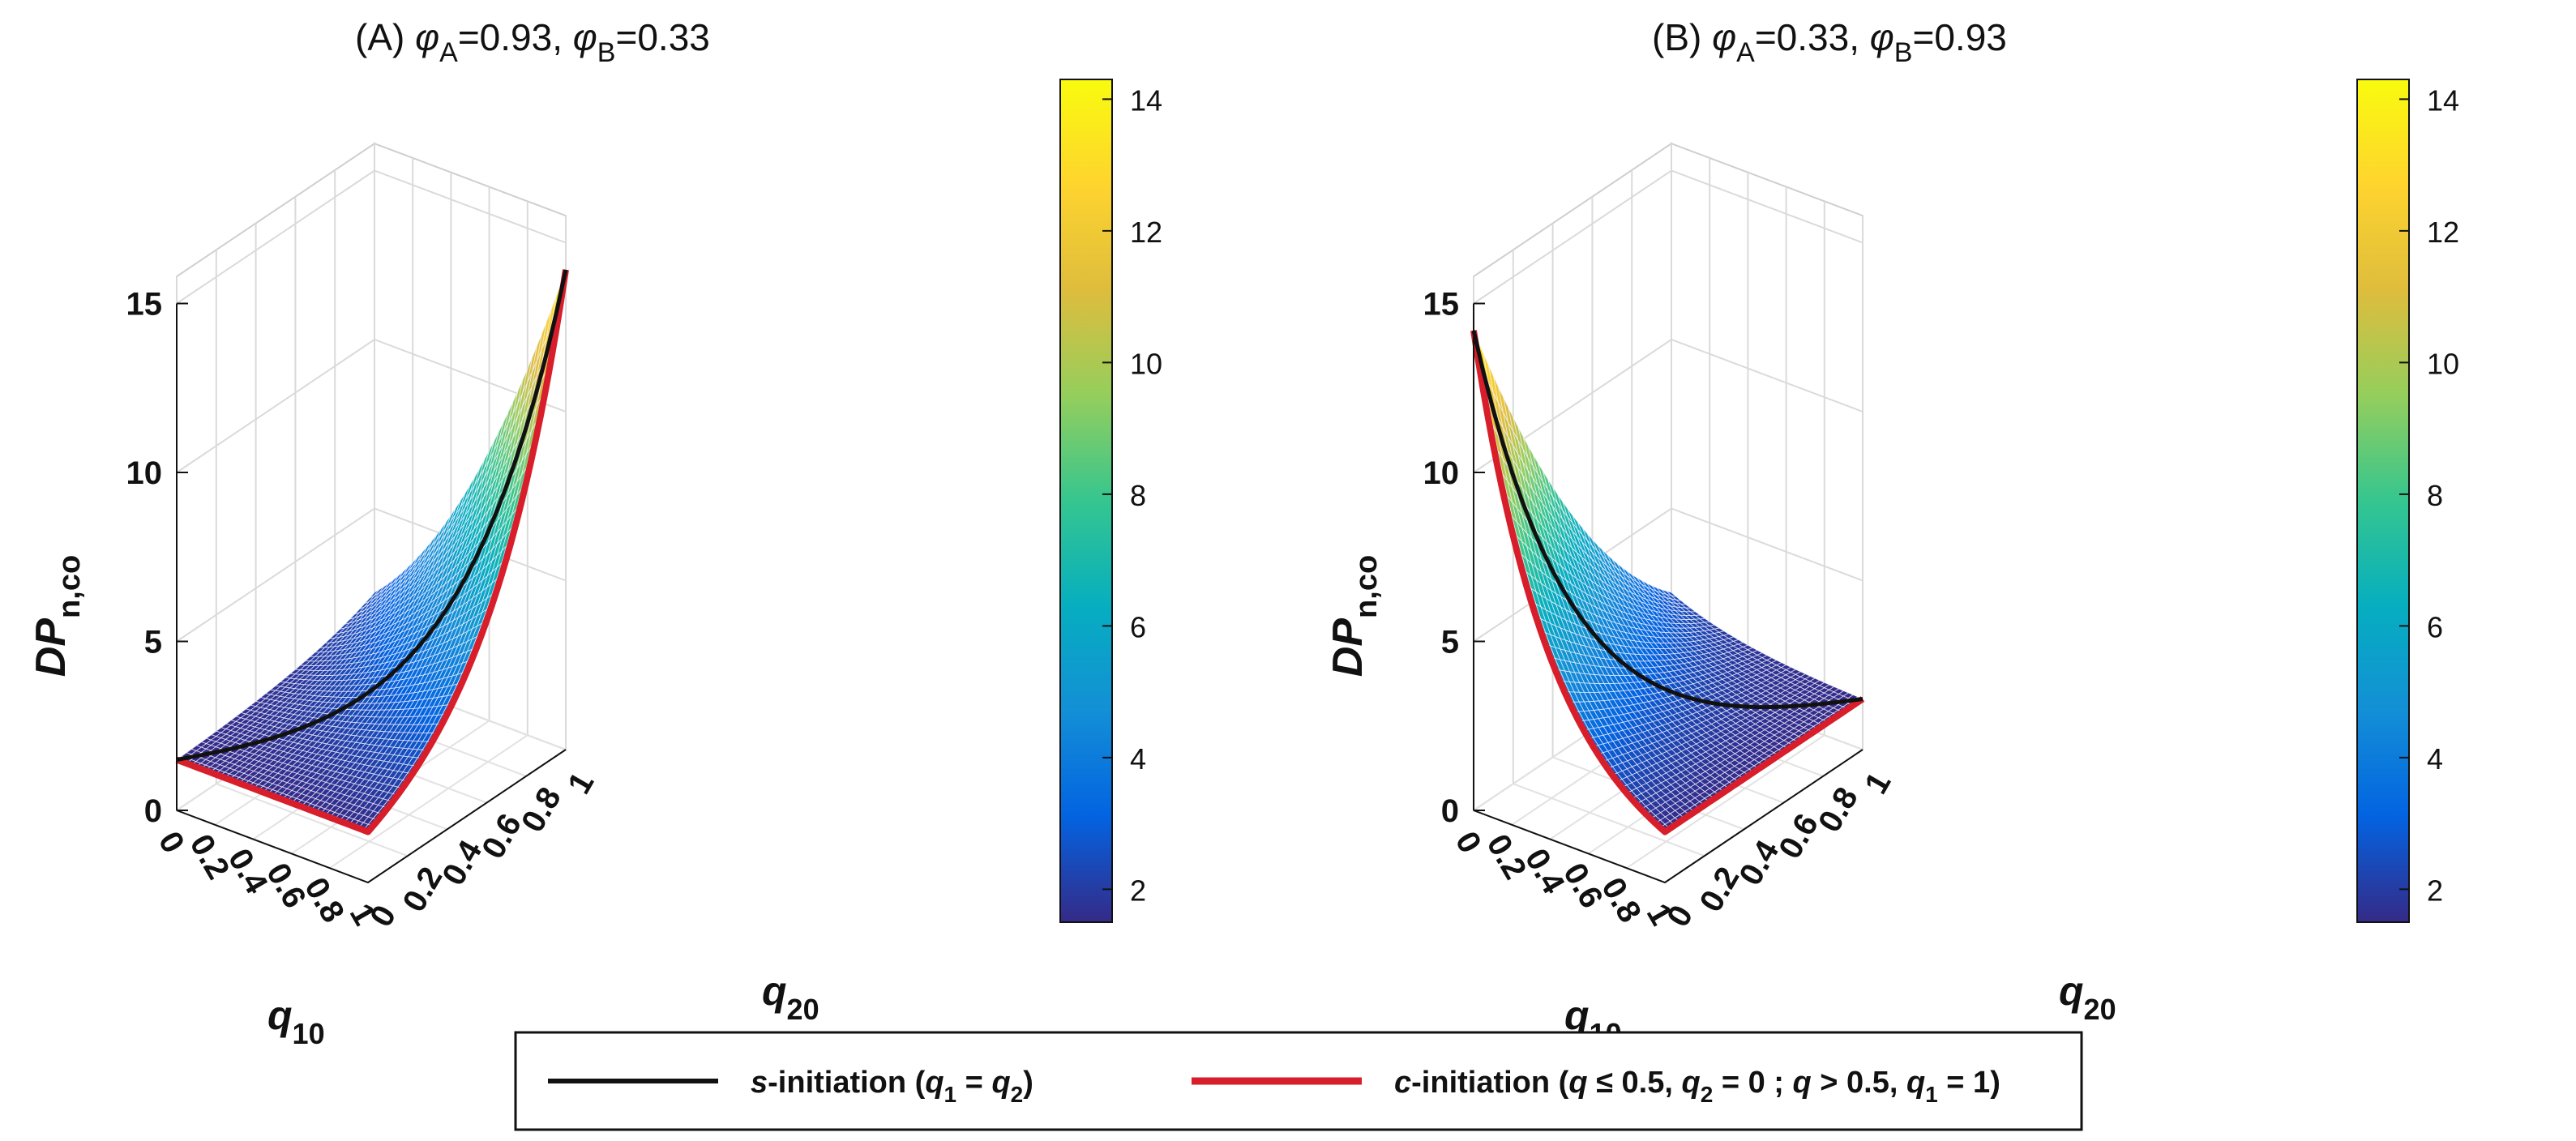  What do you see at coordinates (1635, 1083) in the screenshot?
I see `condition-text: ≤ 0.5,` at bounding box center [1635, 1083].